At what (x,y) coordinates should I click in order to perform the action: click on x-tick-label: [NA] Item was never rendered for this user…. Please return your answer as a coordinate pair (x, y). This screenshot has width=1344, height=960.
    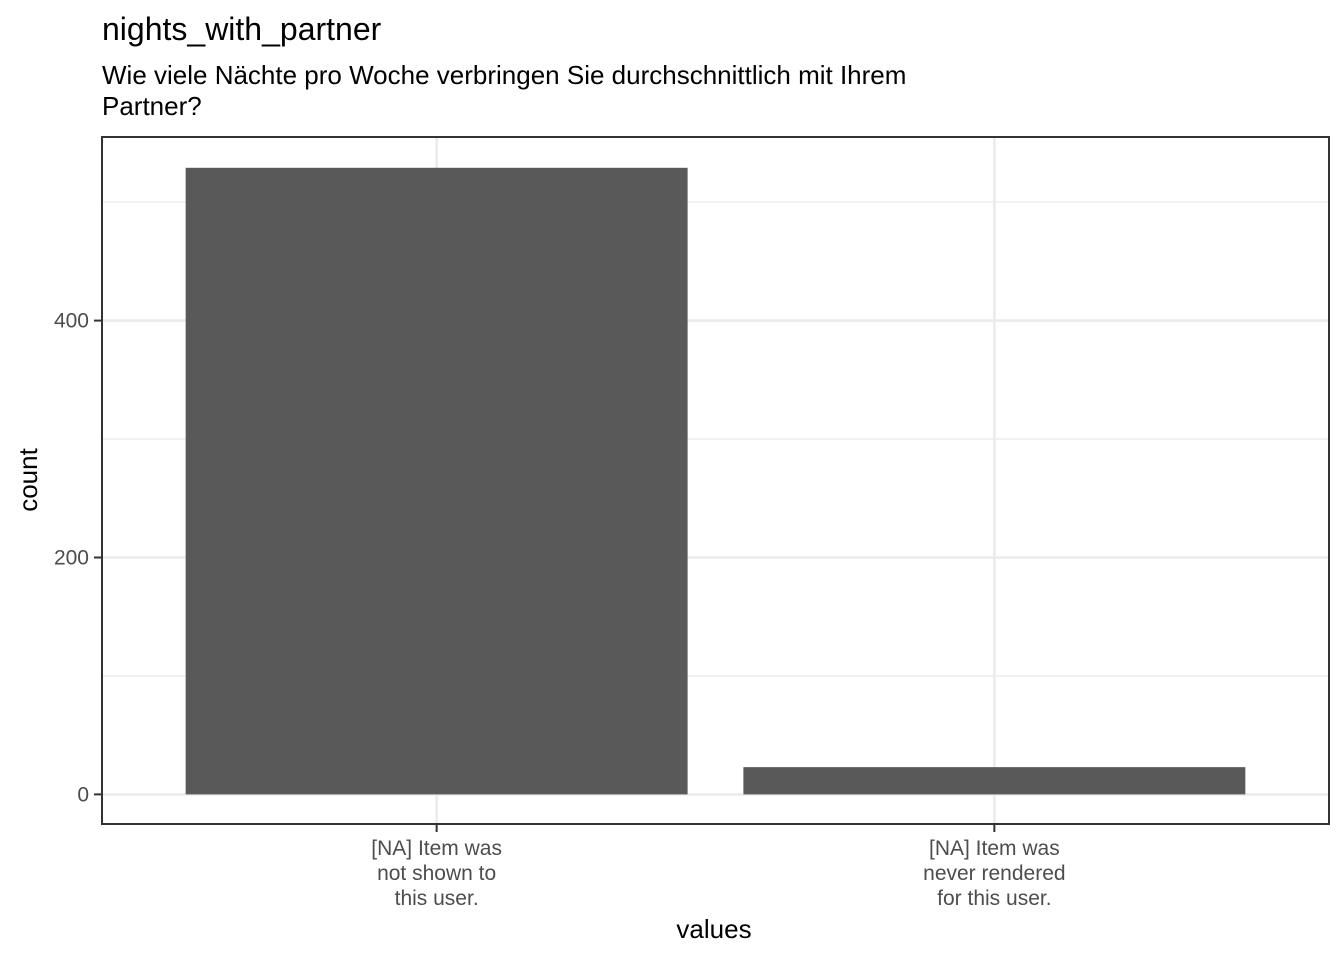
    Looking at the image, I should click on (994, 873).